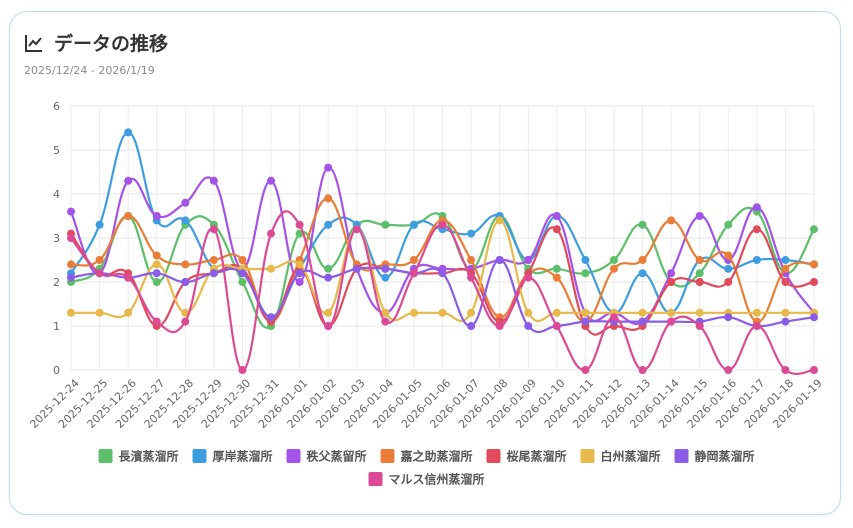  I want to click on y-tick-label: 0, so click(56, 370).